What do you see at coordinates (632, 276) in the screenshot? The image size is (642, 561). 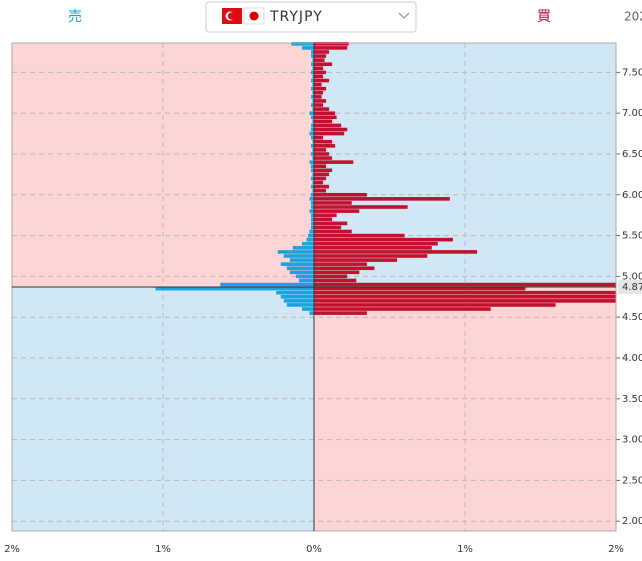 I see `y-tick-label: 5.00` at bounding box center [632, 276].